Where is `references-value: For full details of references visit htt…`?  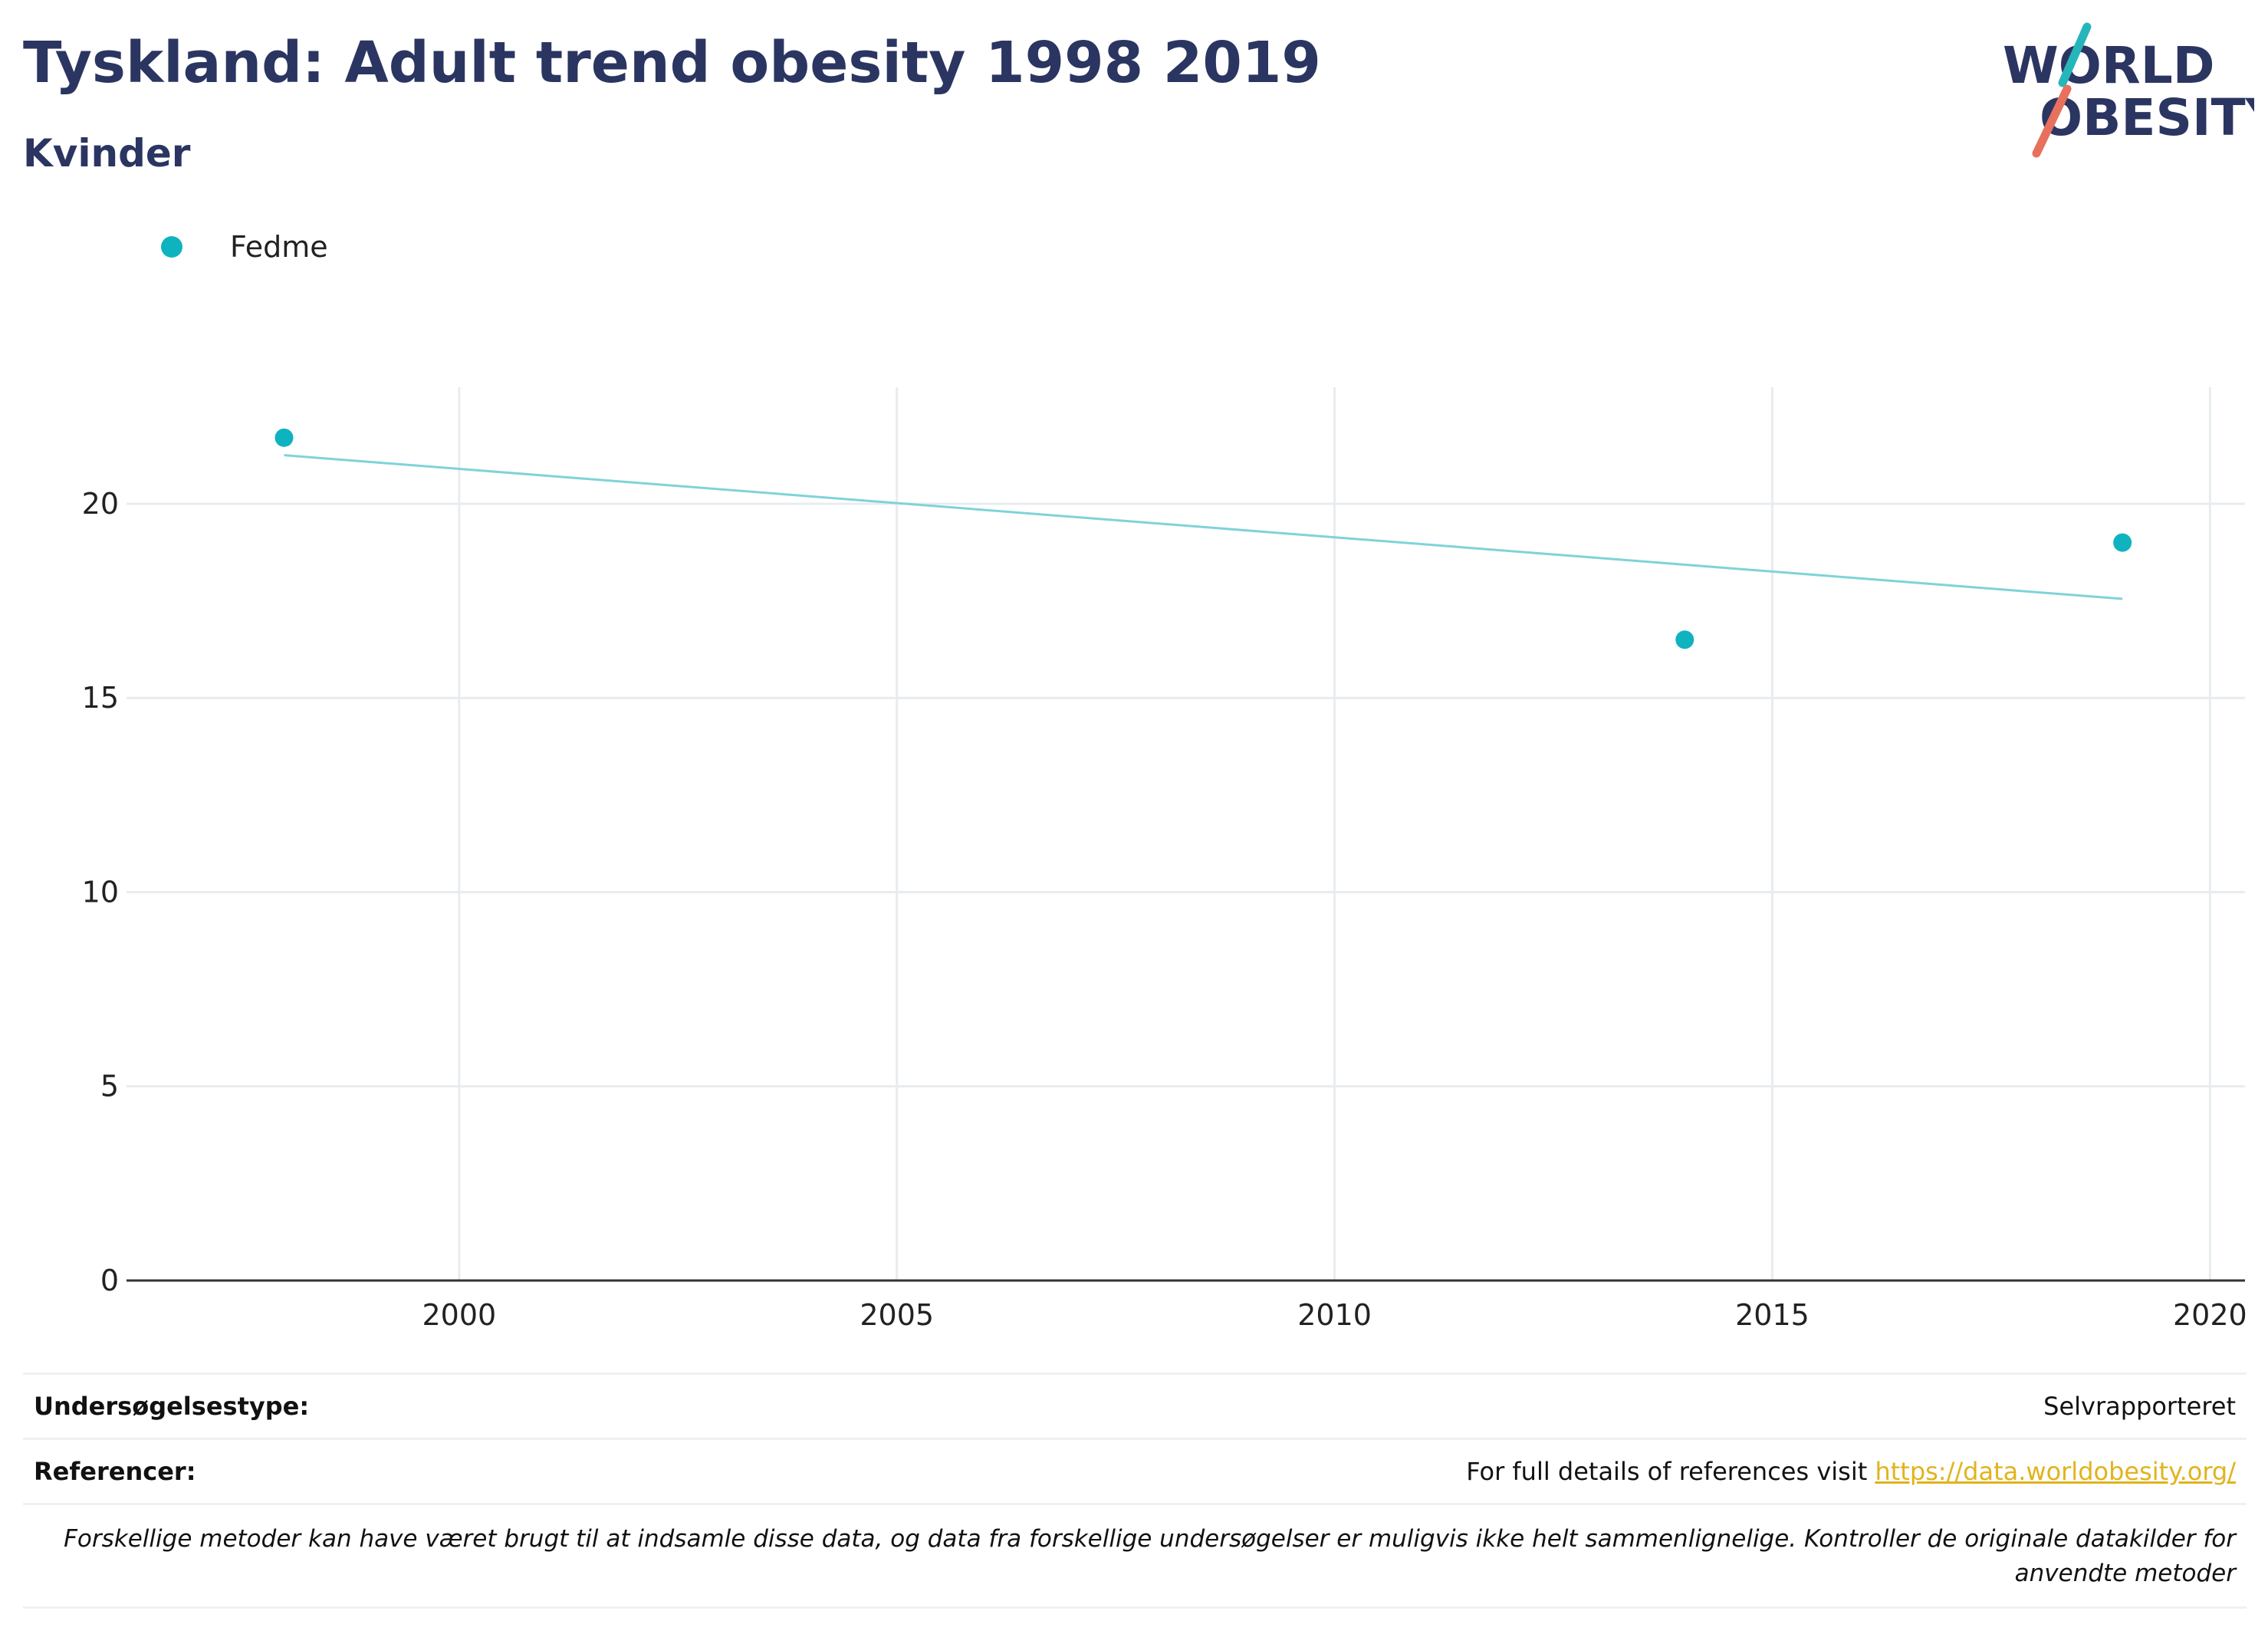
references-value: For full details of references visit htt… is located at coordinates (1851, 1472).